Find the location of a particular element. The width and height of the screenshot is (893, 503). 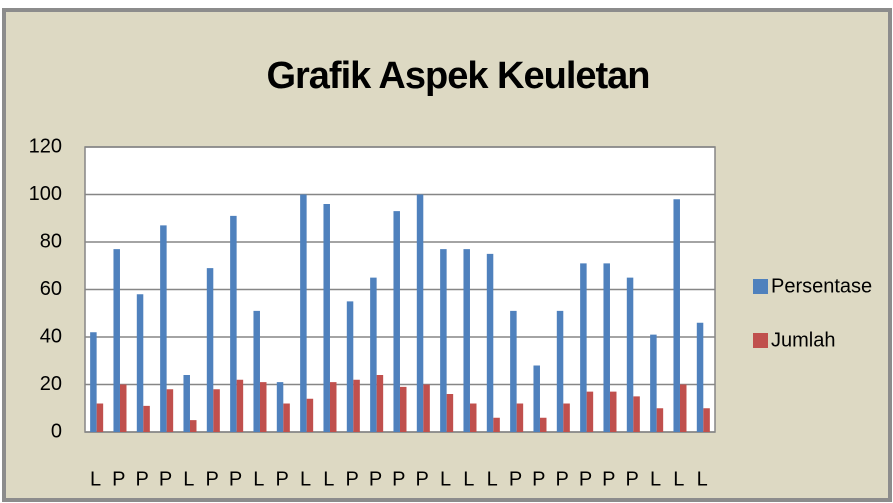

y-tick-label: 100 is located at coordinates (45, 194).